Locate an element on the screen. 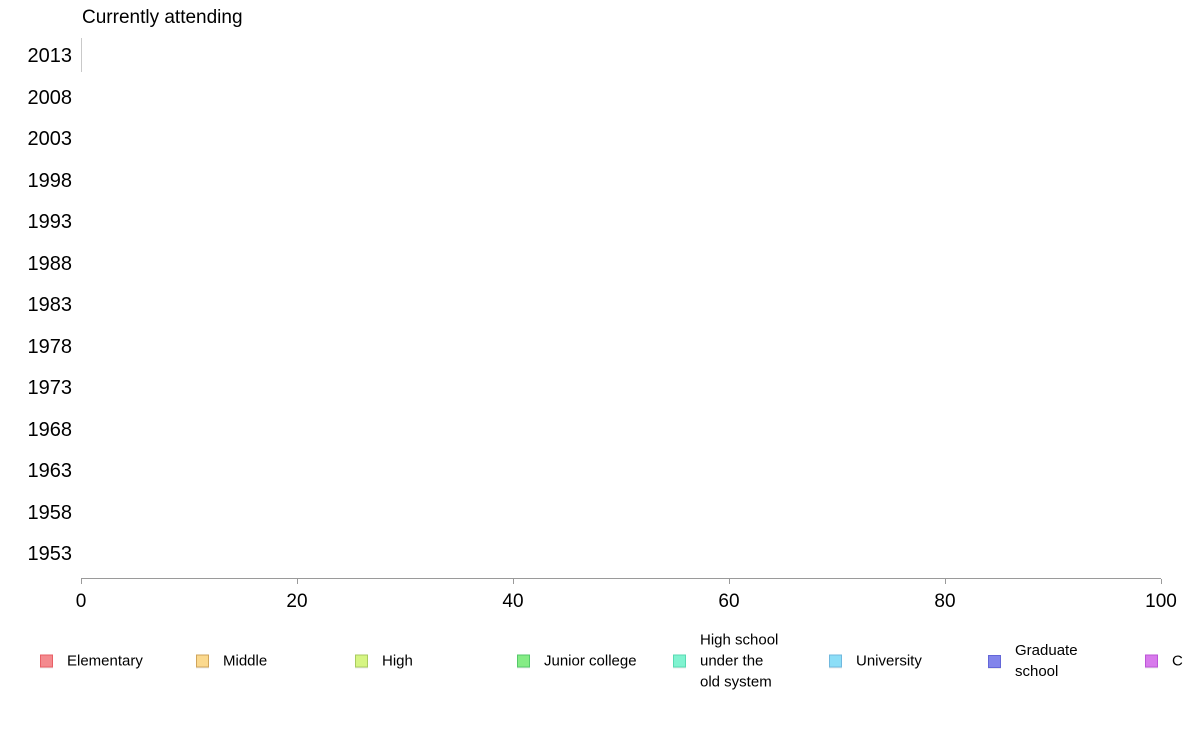 Image resolution: width=1188 pixels, height=736 pixels. legend-item: C is located at coordinates (1164, 661).